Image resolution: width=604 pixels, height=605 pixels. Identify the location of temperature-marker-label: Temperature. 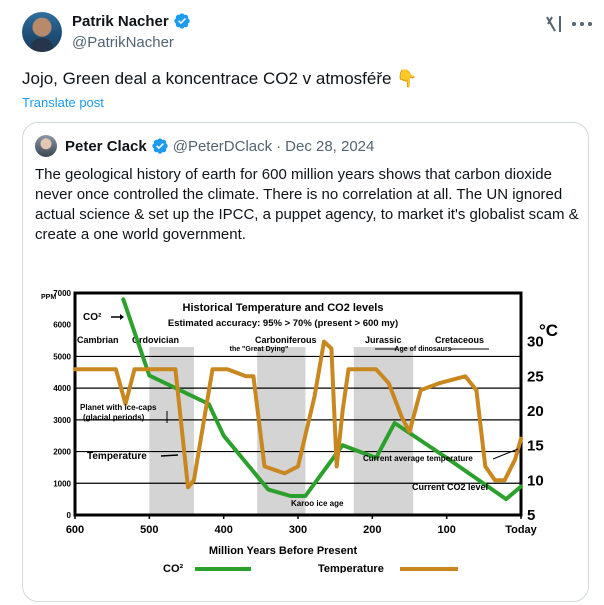
(117, 456).